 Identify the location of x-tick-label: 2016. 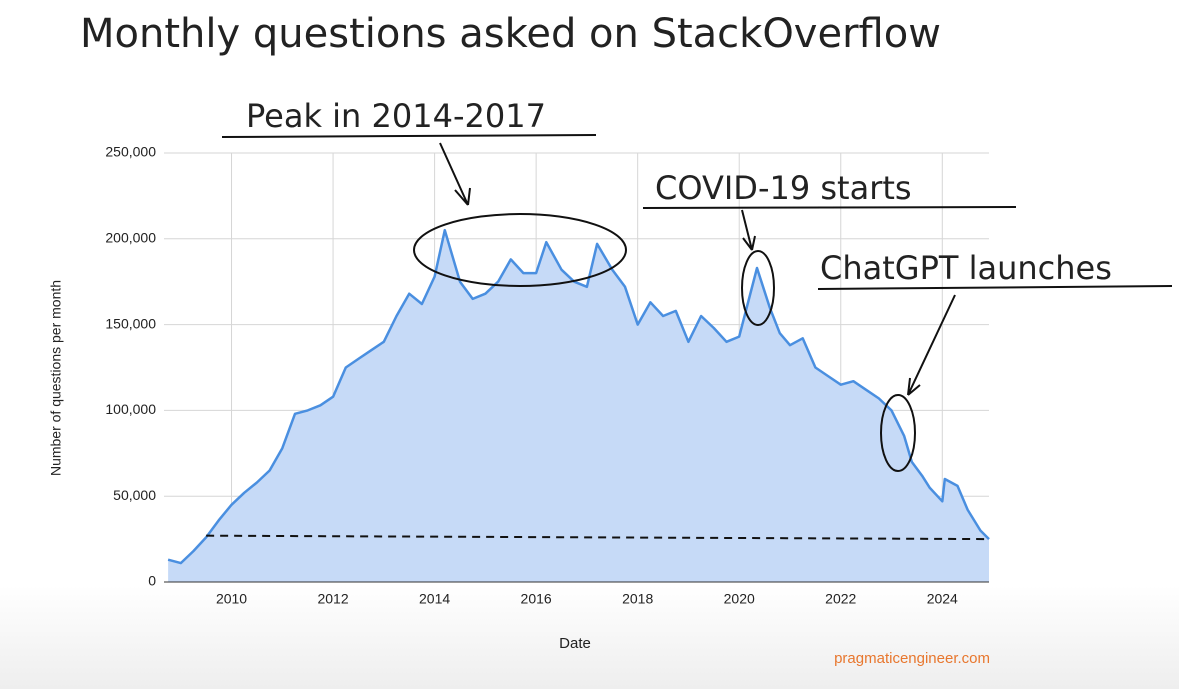
(536, 599).